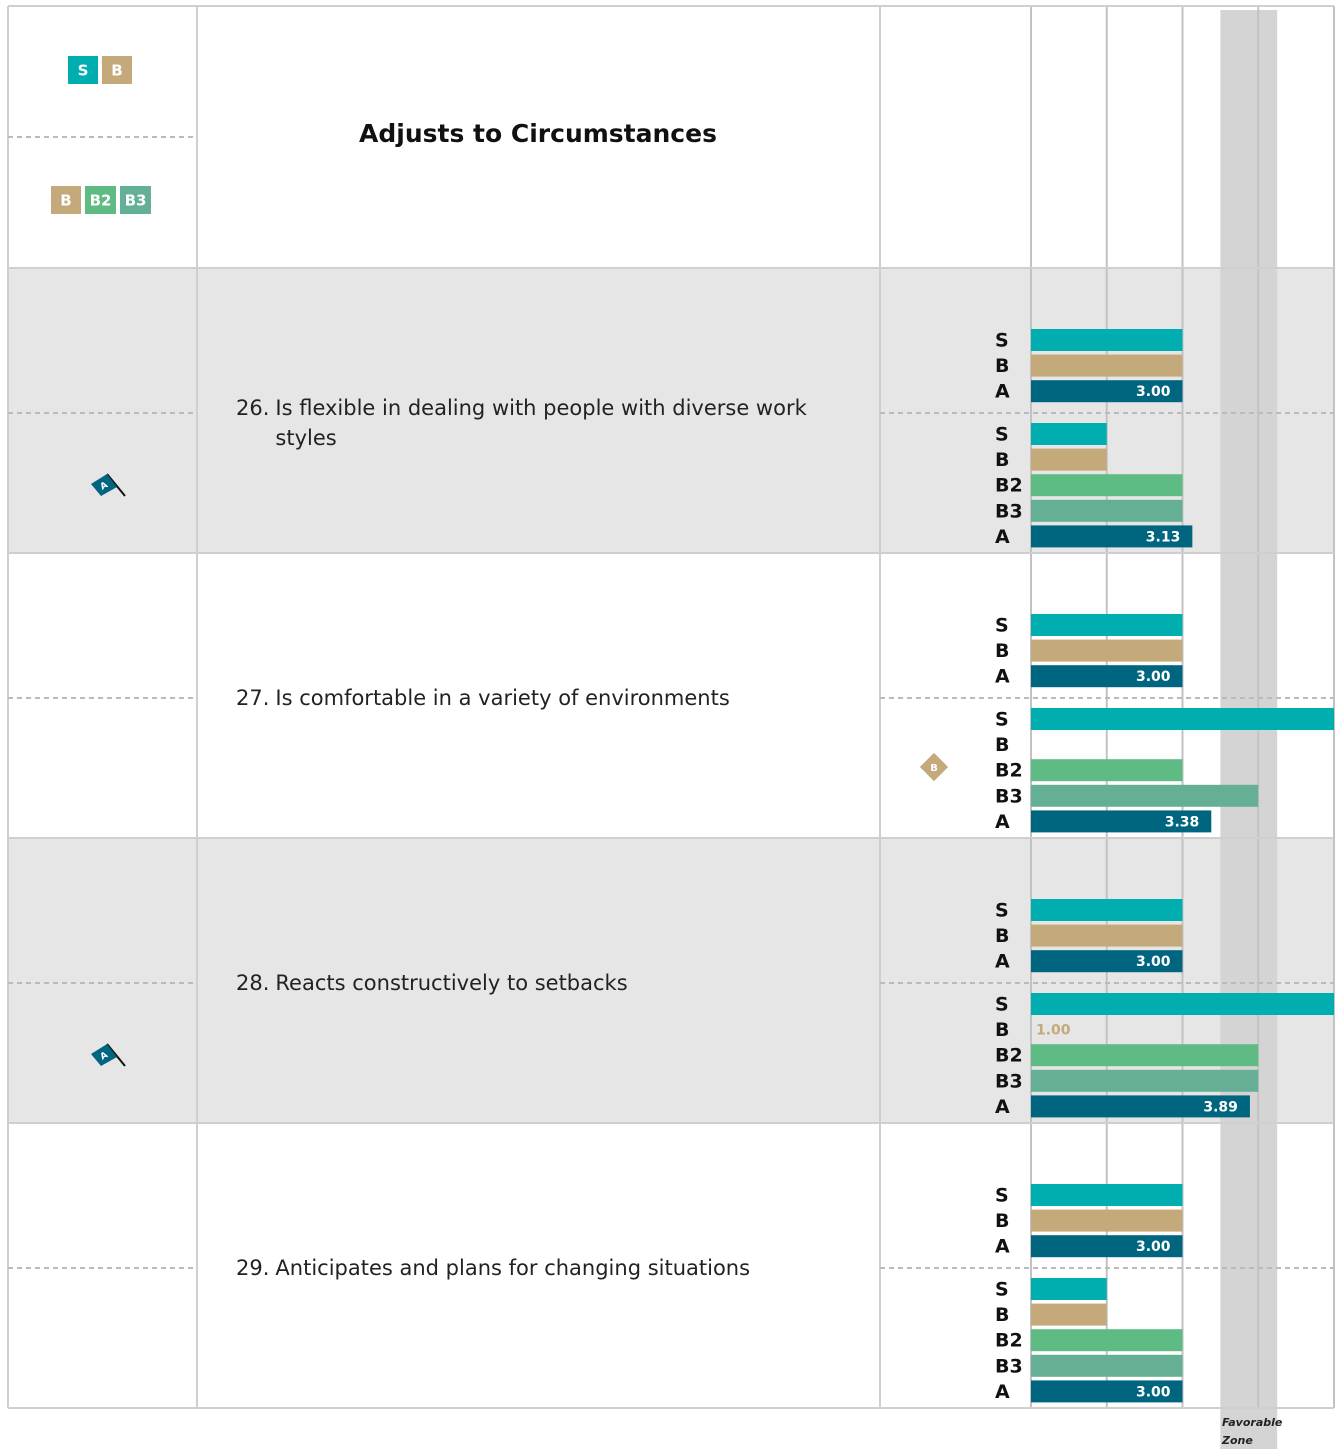  I want to click on legend-badge-label: S, so click(83, 71).